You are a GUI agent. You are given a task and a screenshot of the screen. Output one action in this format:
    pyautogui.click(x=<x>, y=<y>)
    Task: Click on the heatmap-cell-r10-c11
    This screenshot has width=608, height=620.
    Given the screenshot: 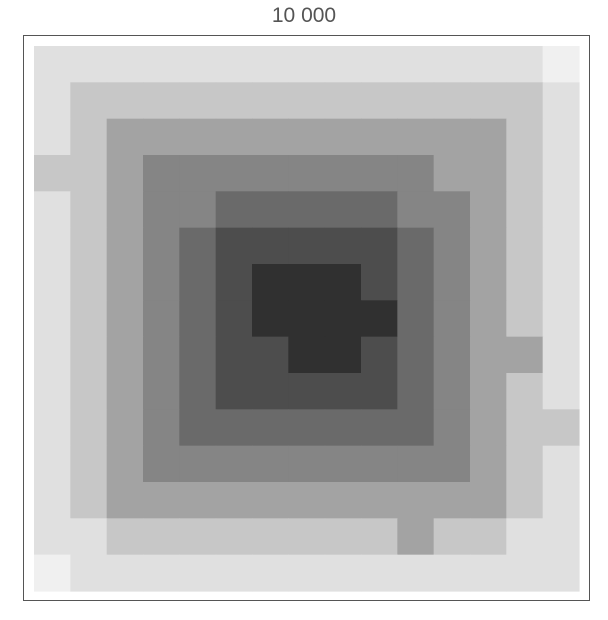 What is the action you would take?
    pyautogui.click(x=452, y=428)
    